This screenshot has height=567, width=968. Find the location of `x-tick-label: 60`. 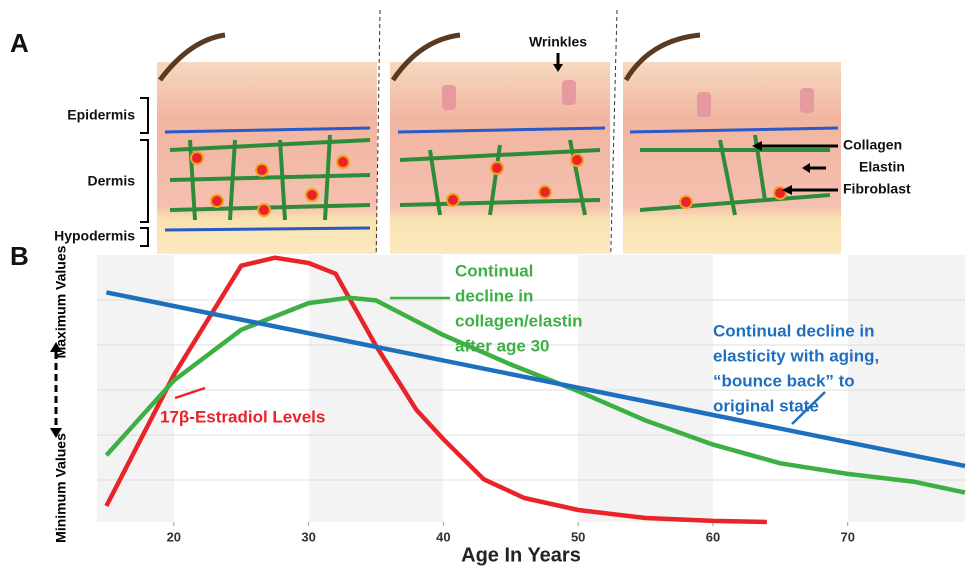

x-tick-label: 60 is located at coordinates (713, 536).